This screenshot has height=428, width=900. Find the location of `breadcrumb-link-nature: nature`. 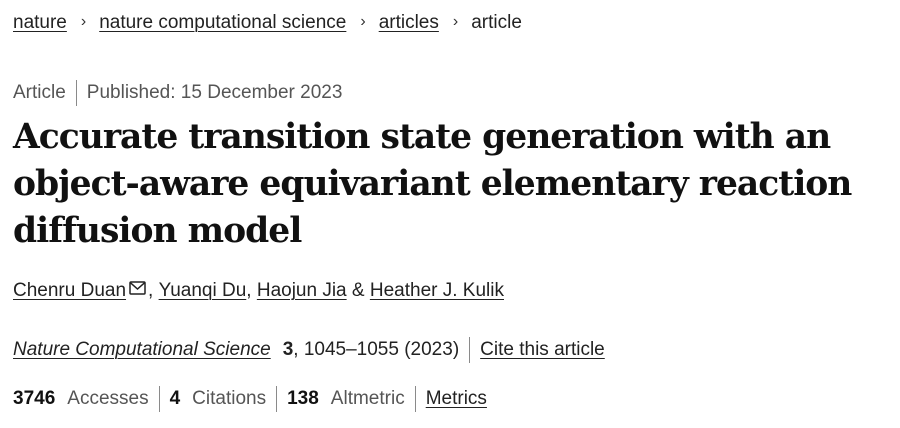

breadcrumb-link-nature: nature is located at coordinates (40, 22).